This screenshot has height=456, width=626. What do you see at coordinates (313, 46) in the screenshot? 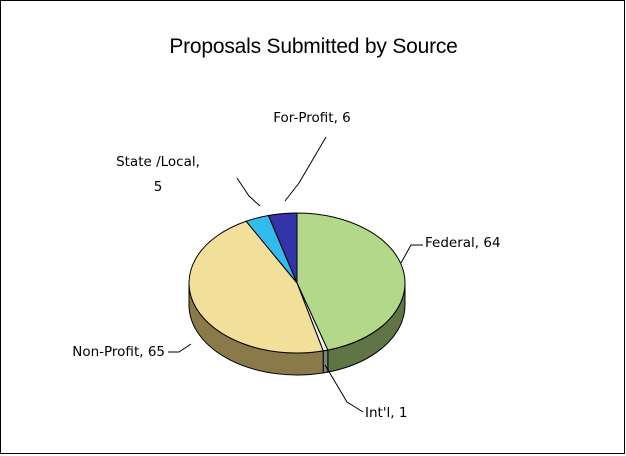
I see `chart-title: Proposals Submitted by Source` at bounding box center [313, 46].